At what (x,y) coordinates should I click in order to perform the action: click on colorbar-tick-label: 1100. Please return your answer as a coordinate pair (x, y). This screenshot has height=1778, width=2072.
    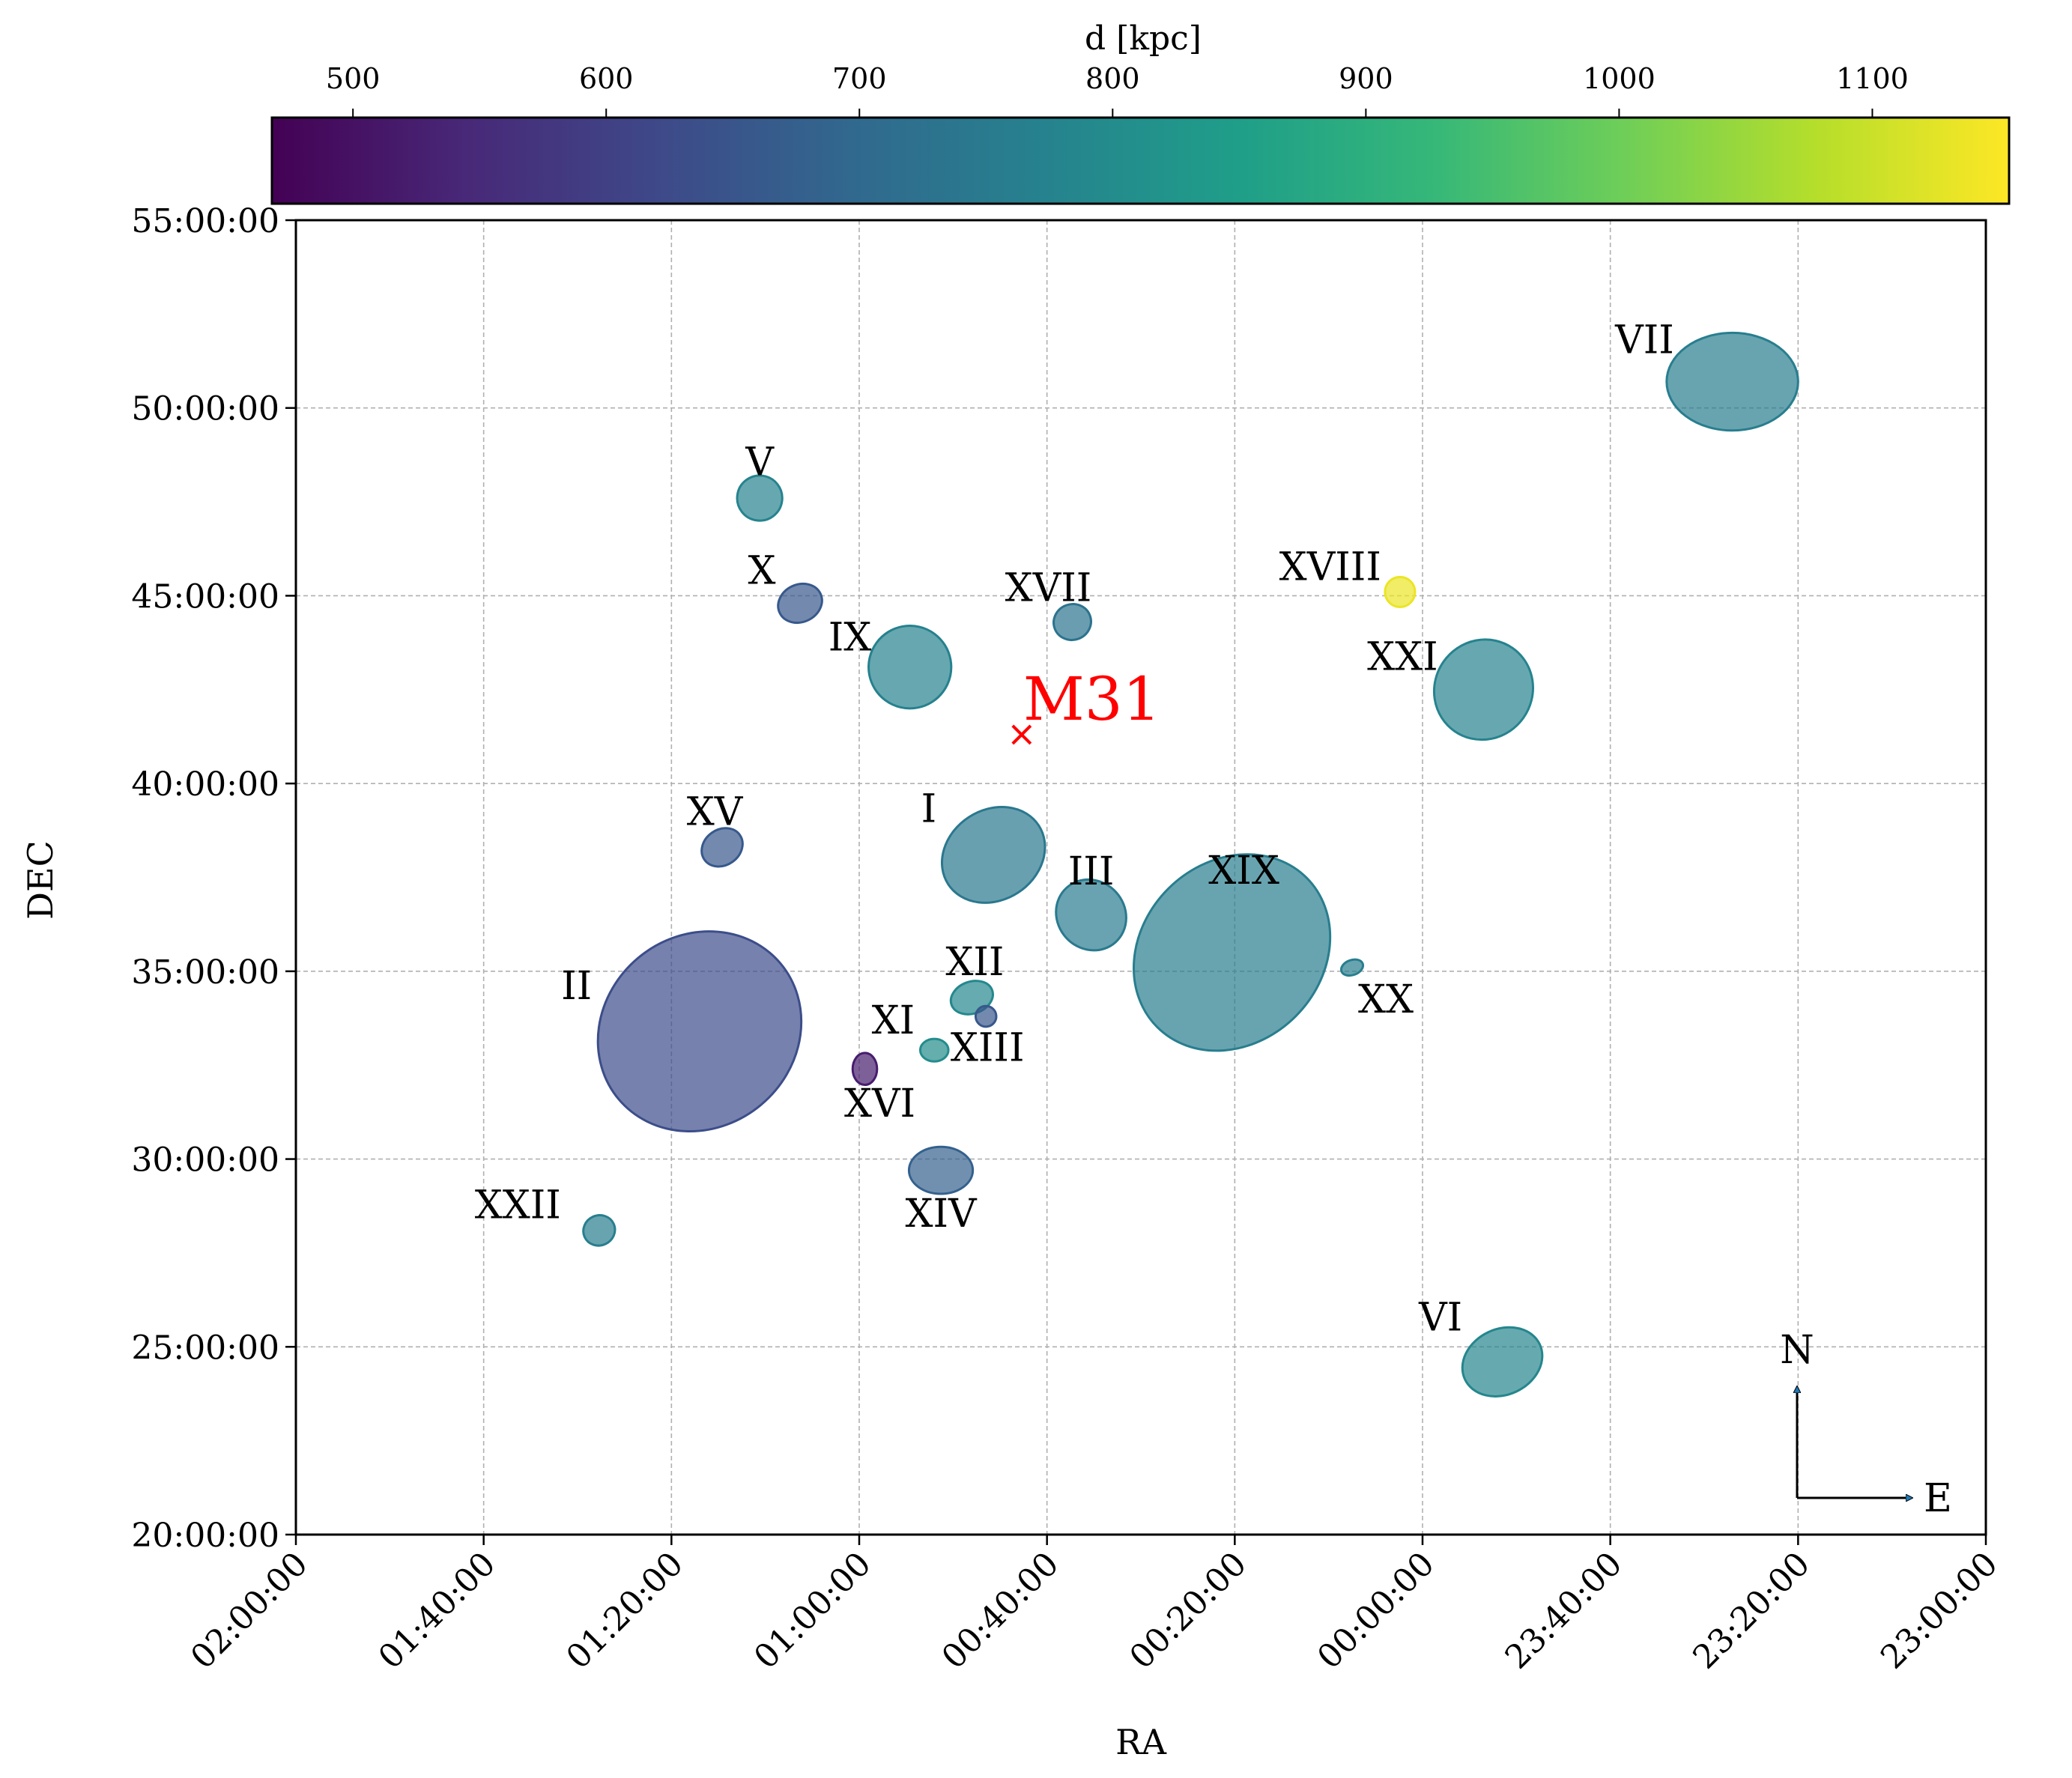
    Looking at the image, I should click on (1873, 78).